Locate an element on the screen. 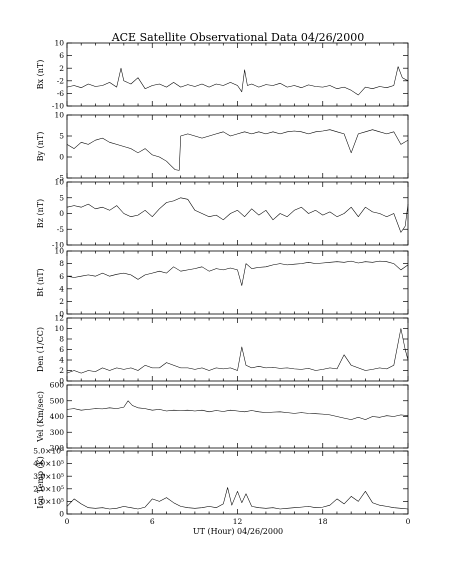 The image size is (454, 567). x-tick-label: 6 is located at coordinates (152, 521).